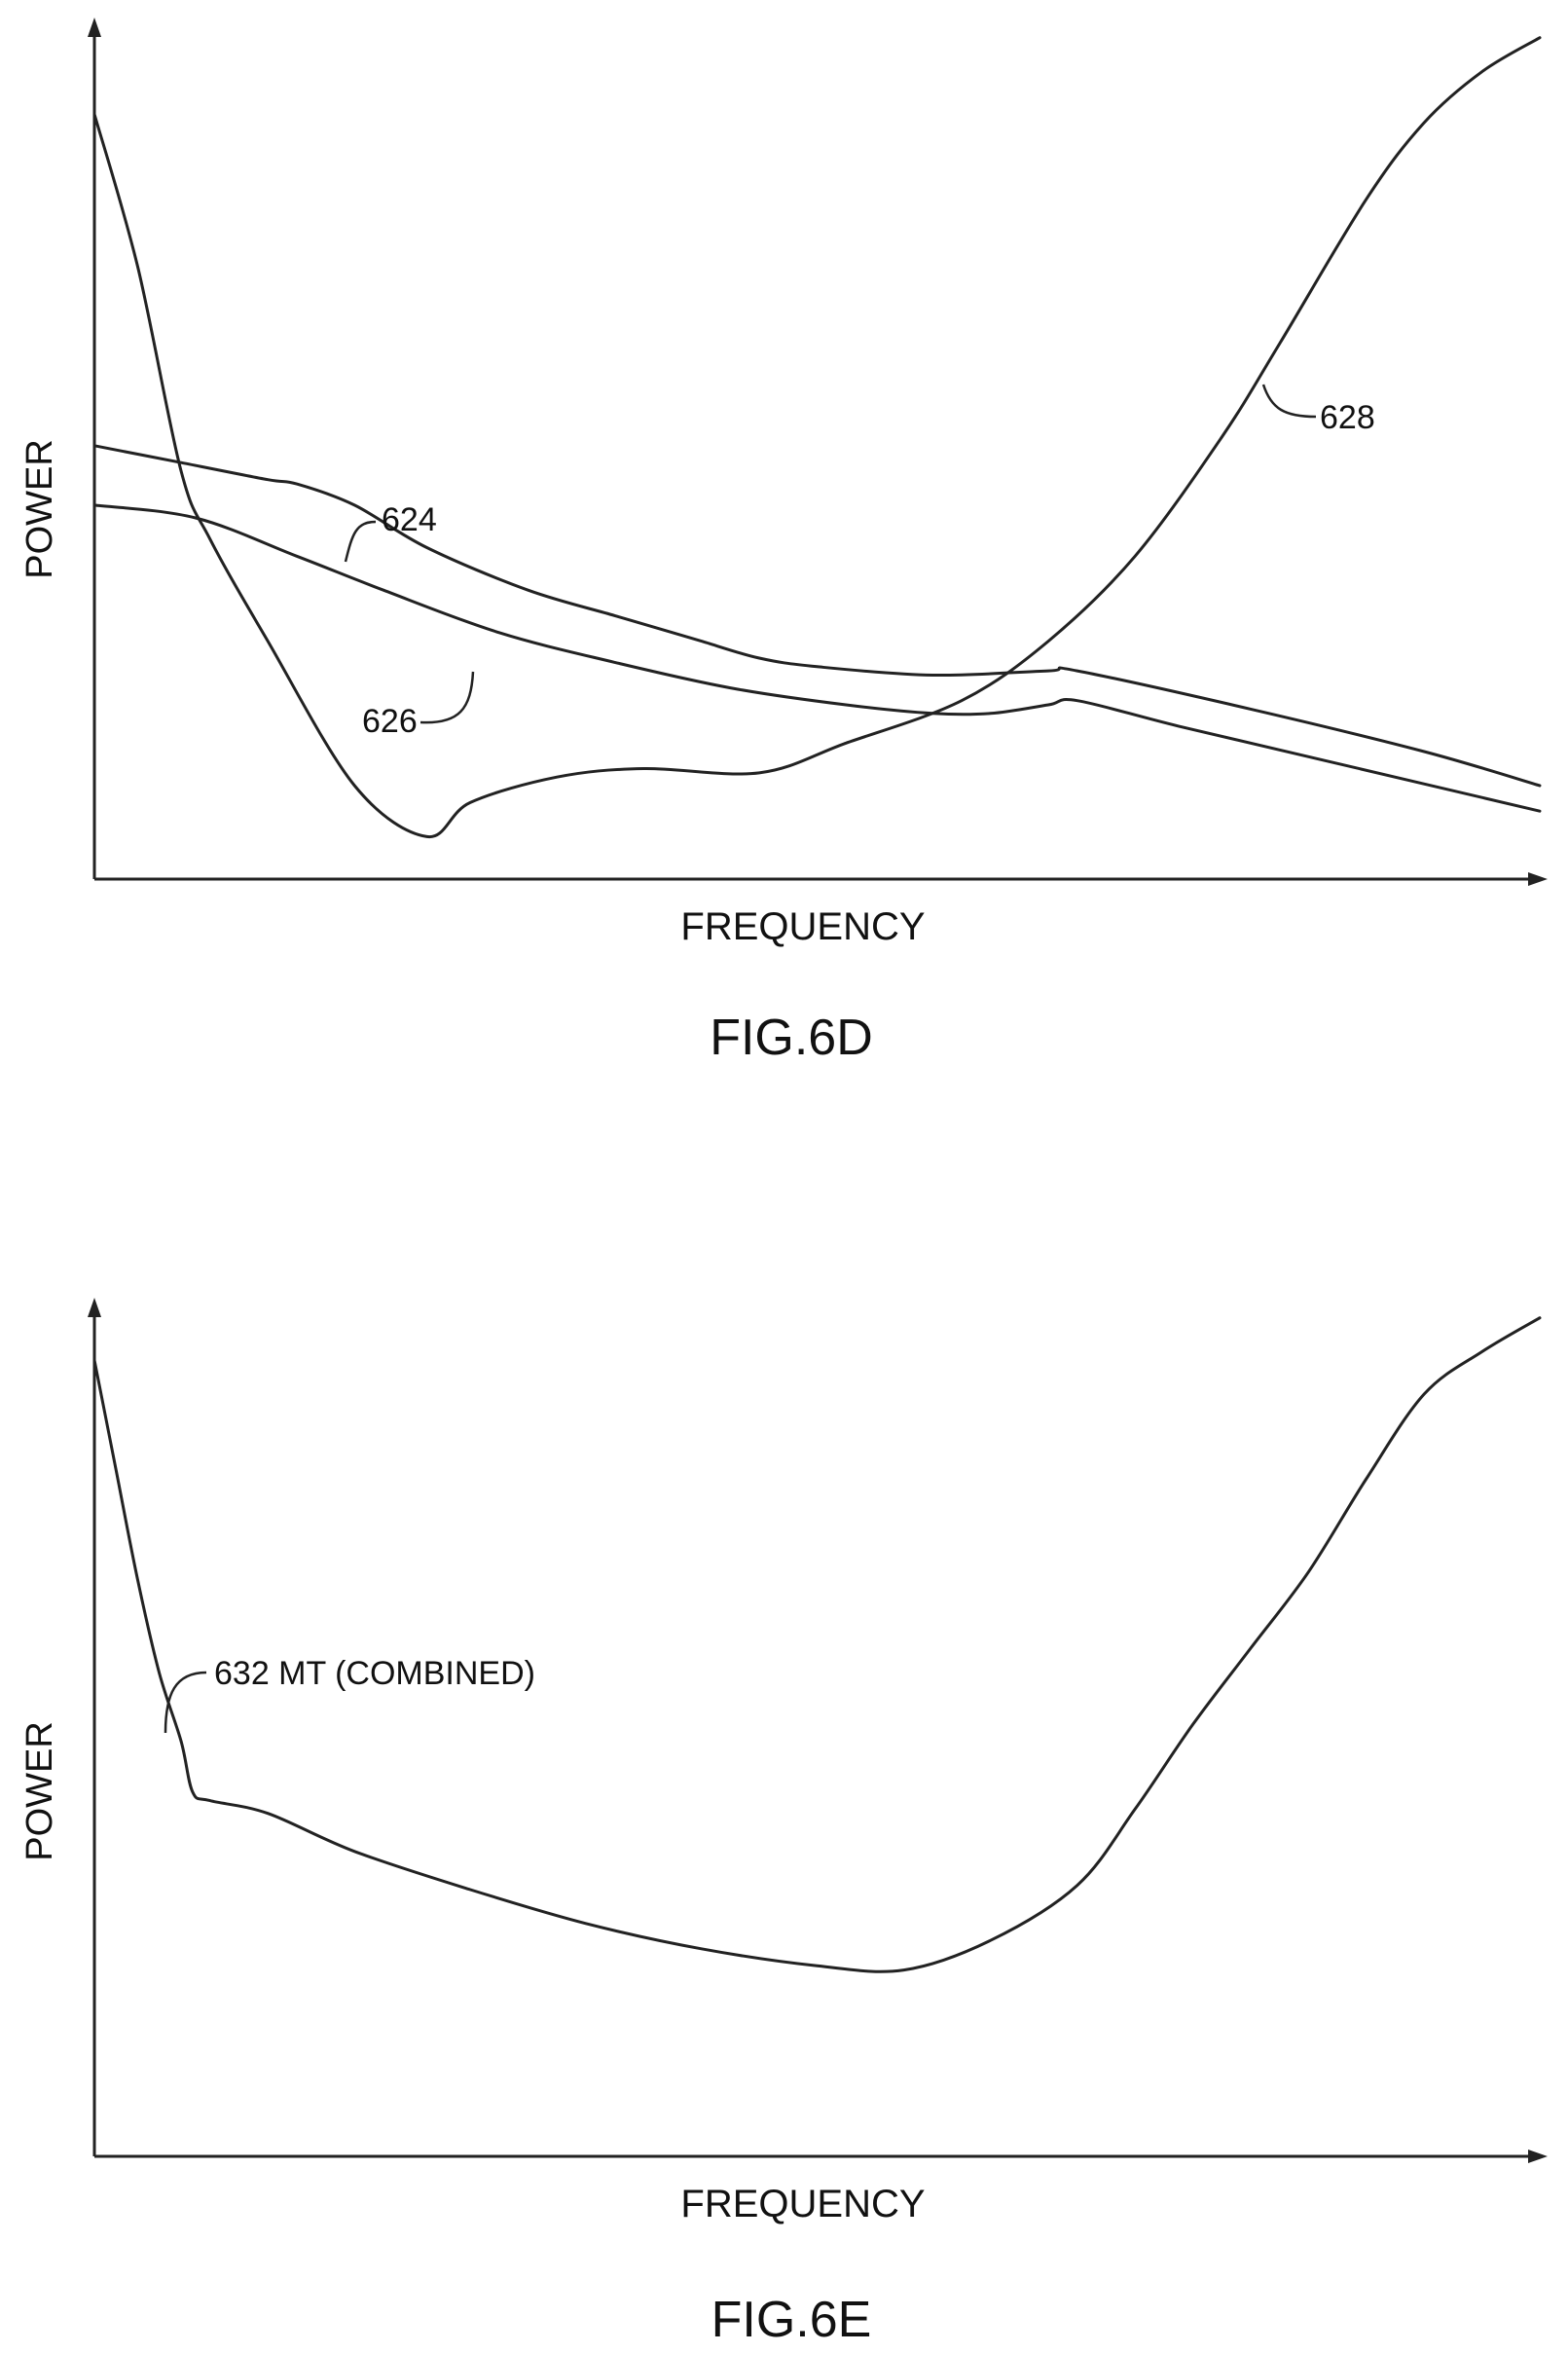 This screenshot has height=2353, width=1568. Describe the element at coordinates (185, 1702) in the screenshot. I see `ref-632-leader` at that location.